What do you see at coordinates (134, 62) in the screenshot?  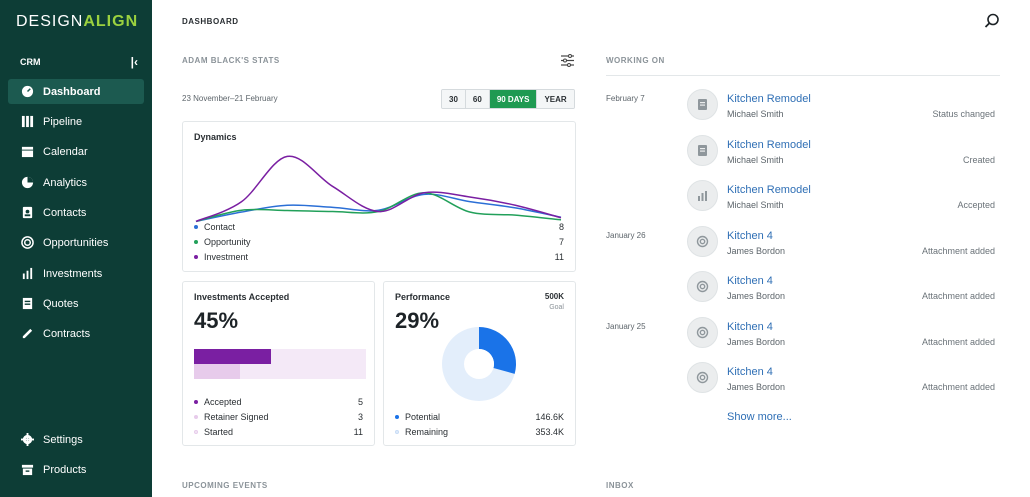 I see `collapse-sidebar-icon: |‹` at bounding box center [134, 62].